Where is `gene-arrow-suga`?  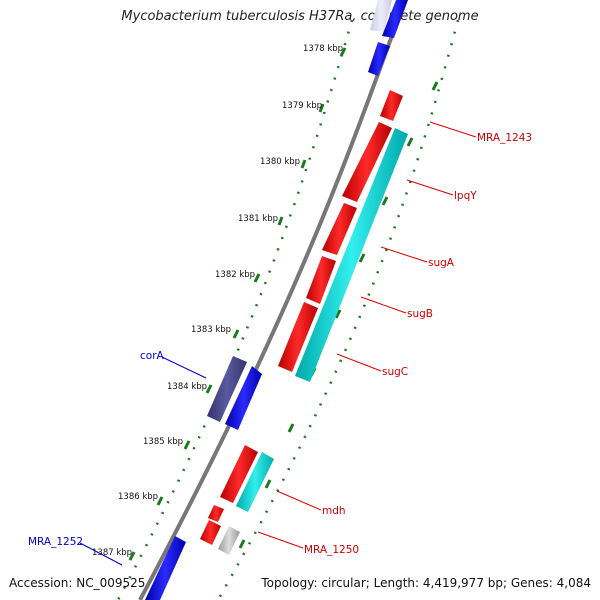 gene-arrow-suga is located at coordinates (339, 229).